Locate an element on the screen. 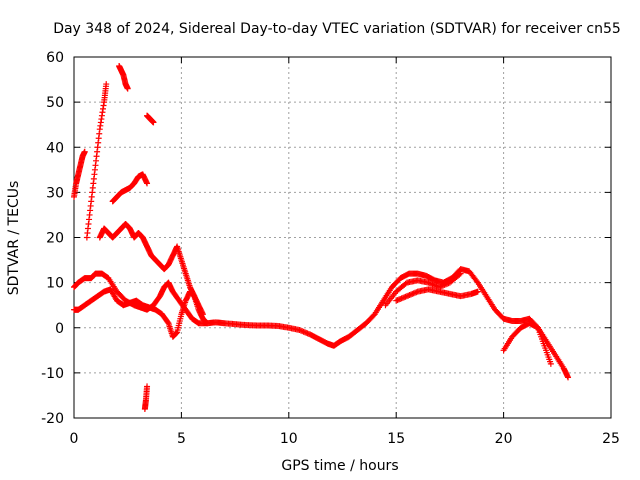  y-tick-label: 20 is located at coordinates (55, 239).